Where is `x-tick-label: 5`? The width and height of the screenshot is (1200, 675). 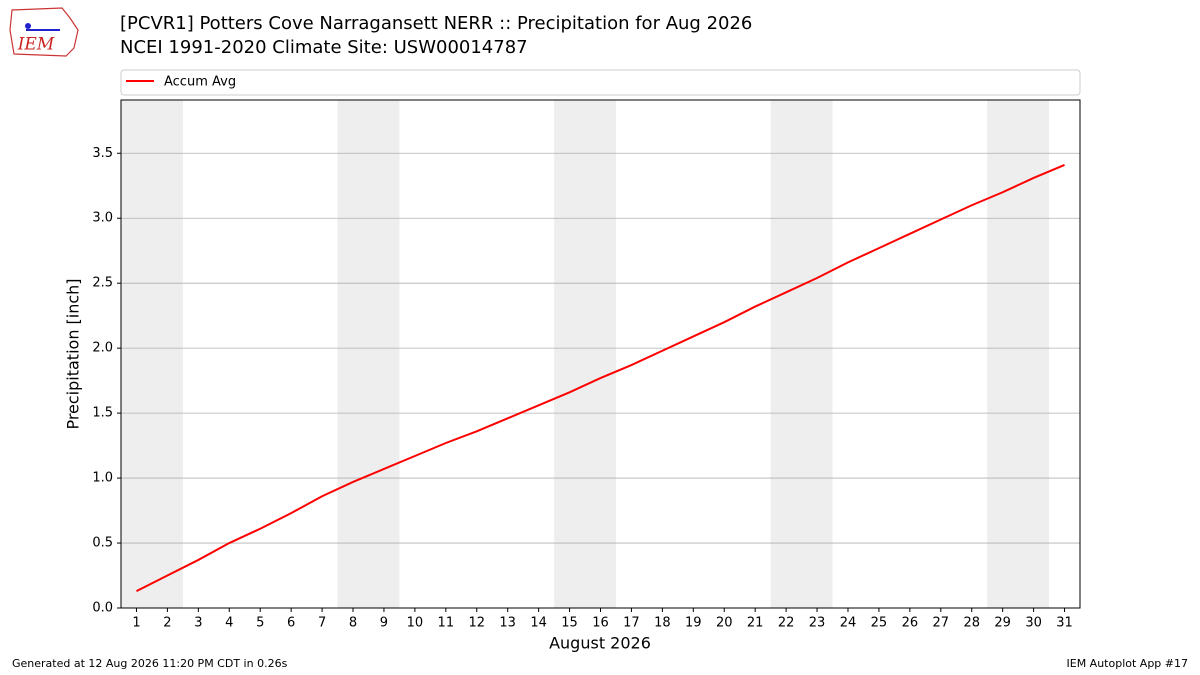
x-tick-label: 5 is located at coordinates (260, 623).